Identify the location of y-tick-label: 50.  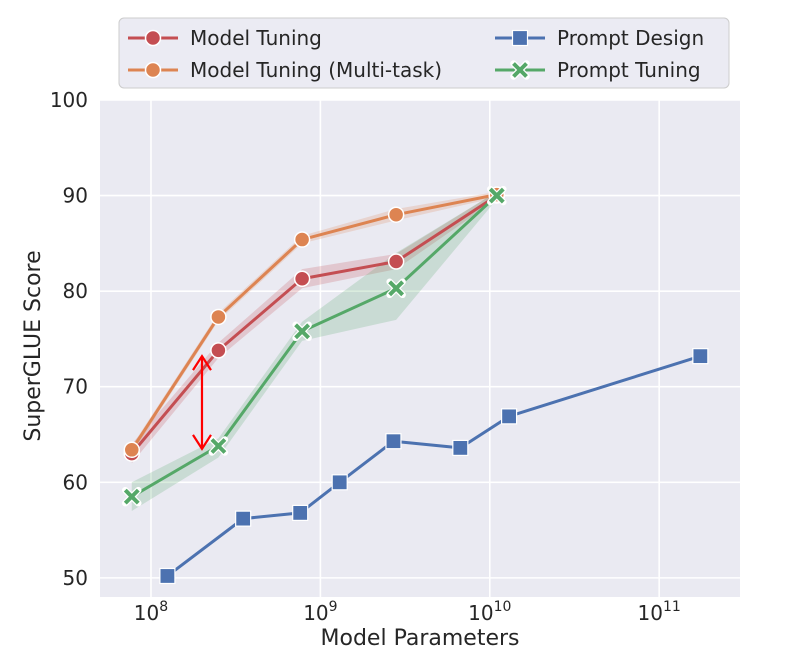
(75, 578).